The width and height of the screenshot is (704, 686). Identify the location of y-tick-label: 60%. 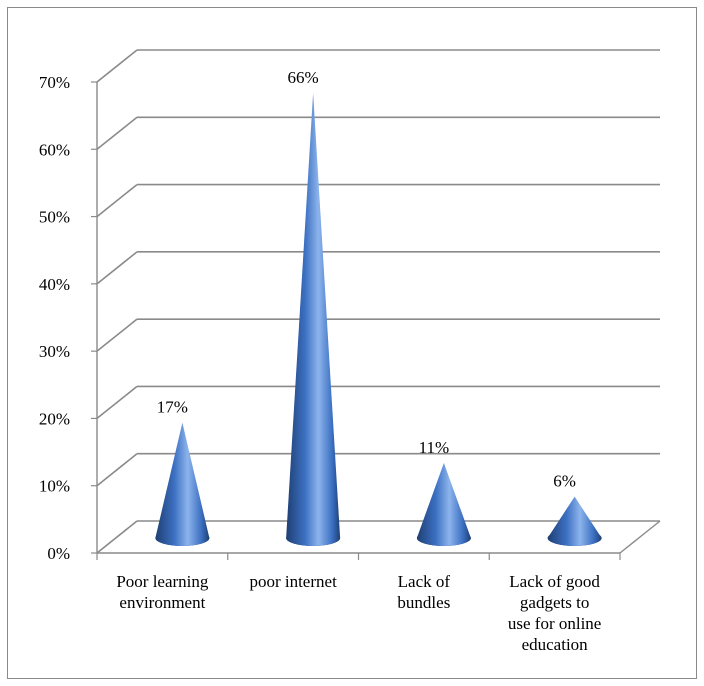
(54, 149).